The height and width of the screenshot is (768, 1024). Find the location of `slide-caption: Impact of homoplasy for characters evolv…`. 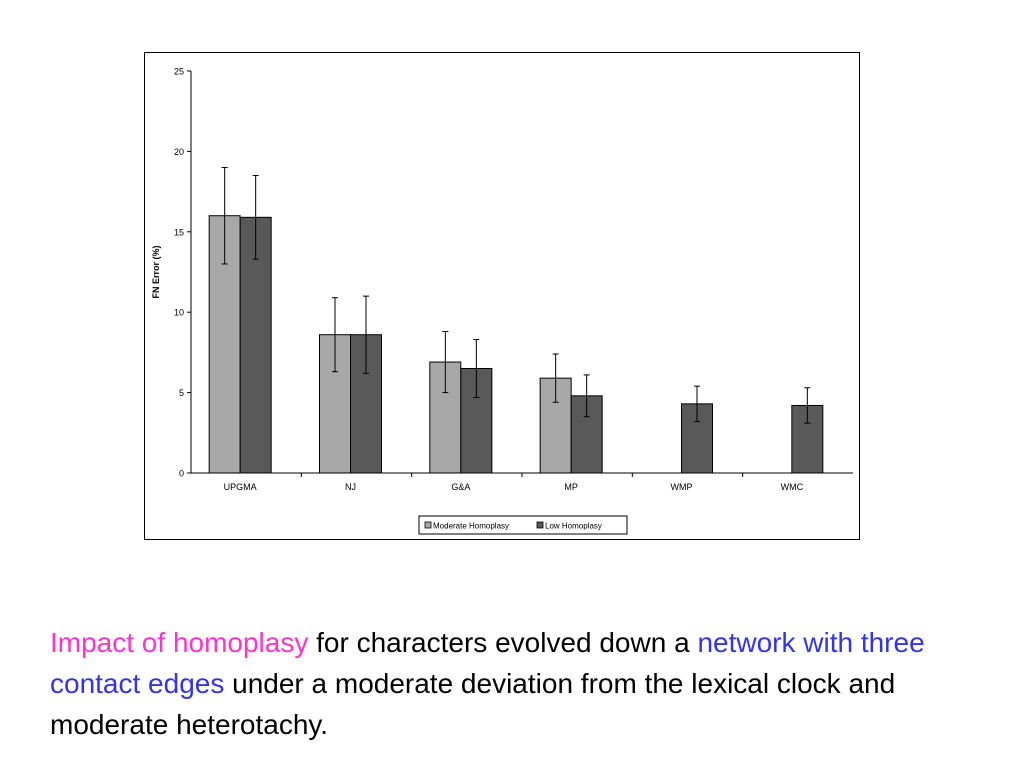

slide-caption: Impact of homoplasy for characters evolv… is located at coordinates (515, 683).